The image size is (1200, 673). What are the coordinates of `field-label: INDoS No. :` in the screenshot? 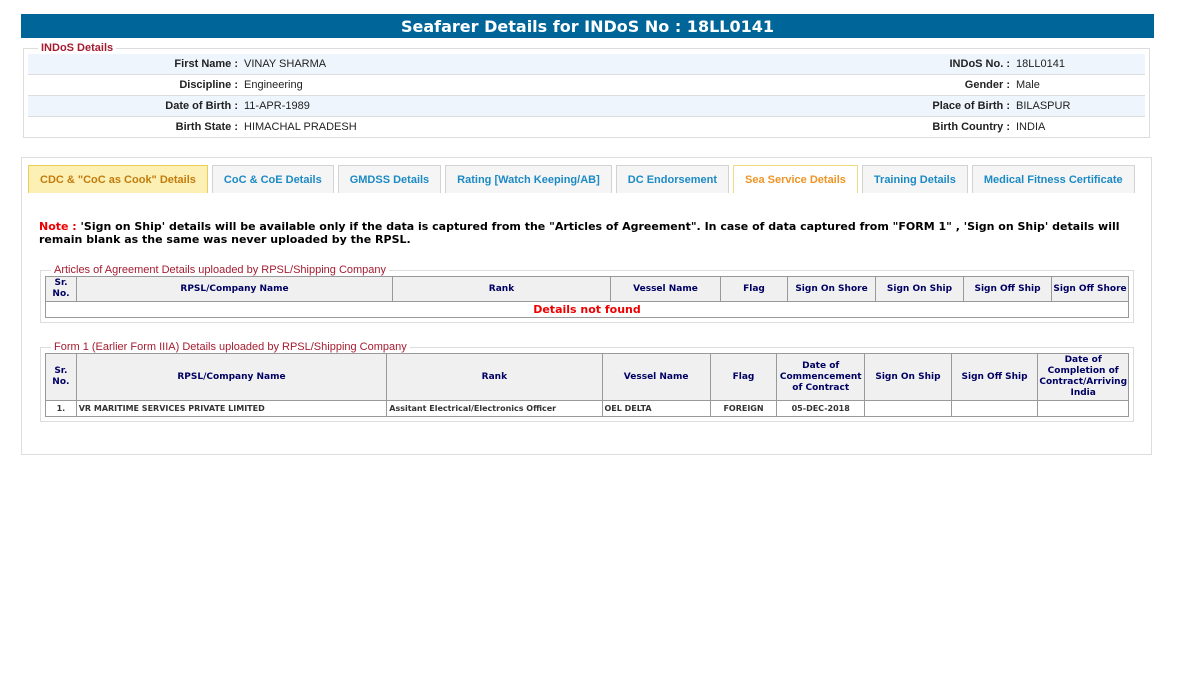 It's located at (980, 64).